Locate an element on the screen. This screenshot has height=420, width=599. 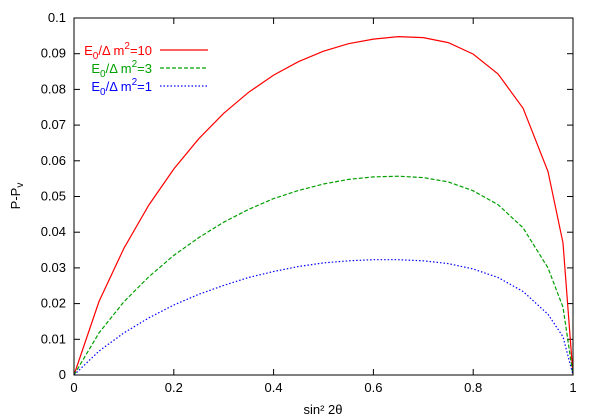
legend-label-2: E0/Δ m2=3 is located at coordinates (121, 69).